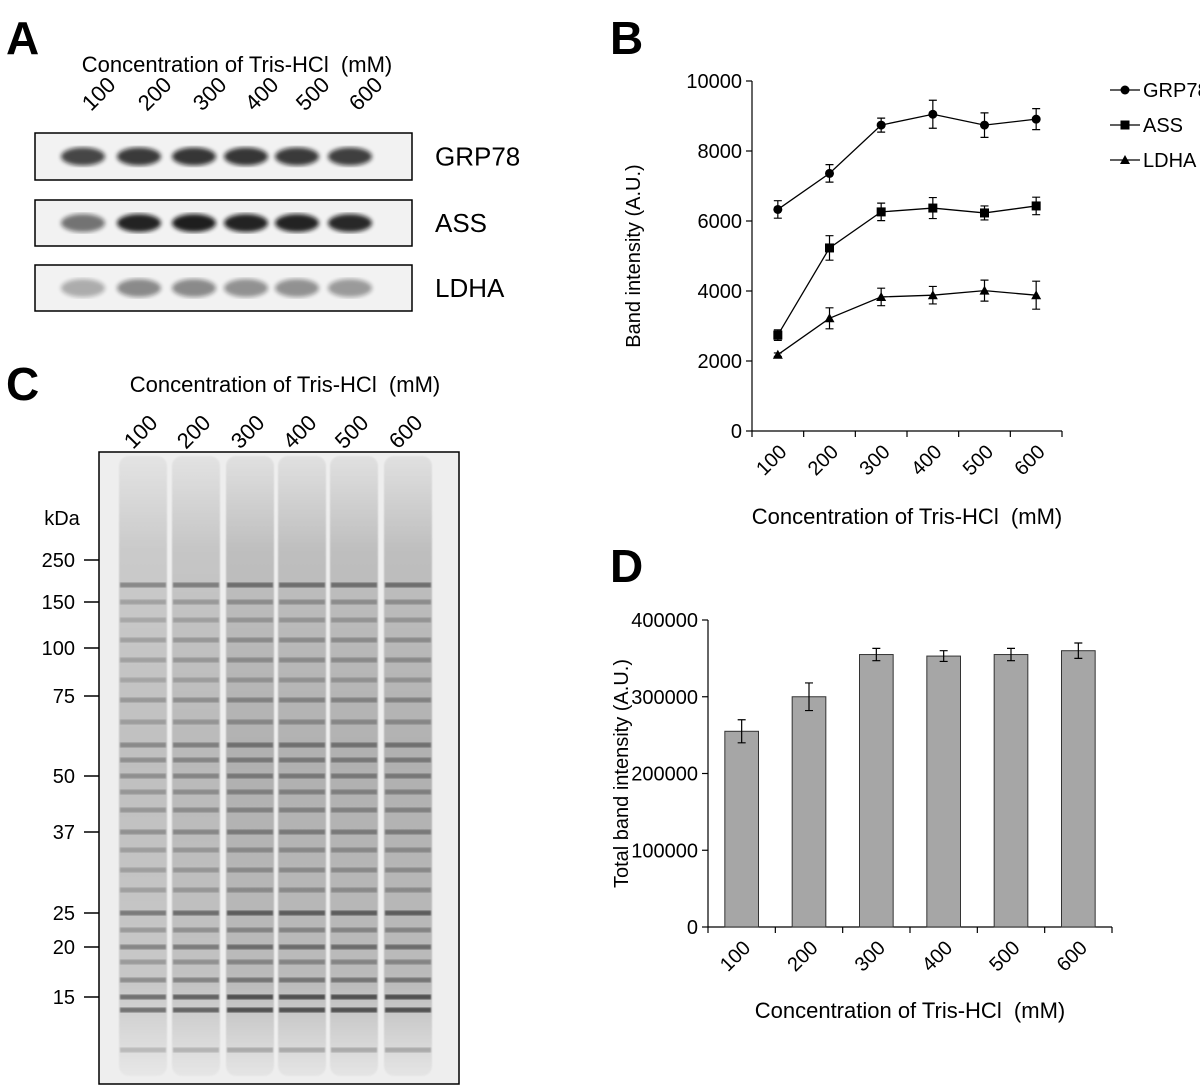 This screenshot has height=1087, width=1200. What do you see at coordinates (802, 956) in the screenshot?
I see `x-tick-label: 200` at bounding box center [802, 956].